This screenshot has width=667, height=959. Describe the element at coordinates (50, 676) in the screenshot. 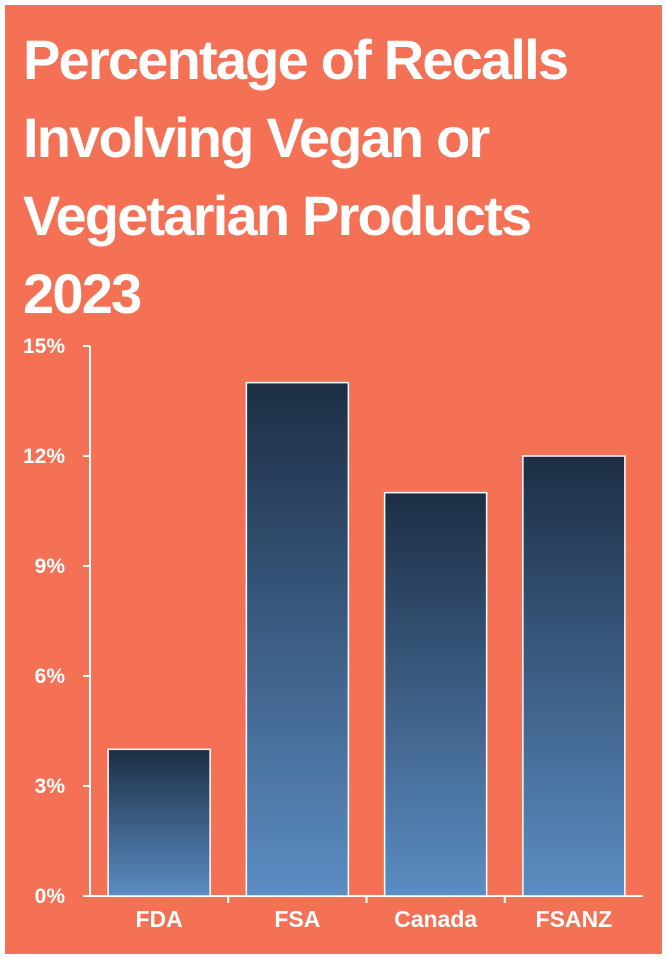

I see `y-tick-label: 6%` at that location.